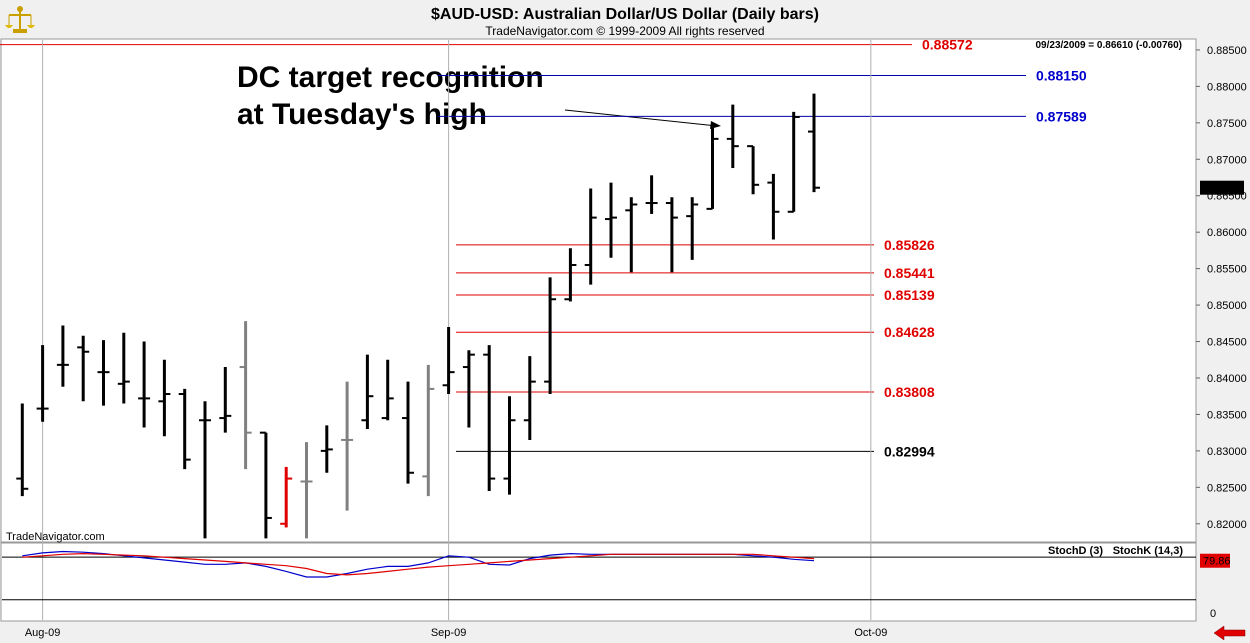  Describe the element at coordinates (1148, 551) in the screenshot. I see `stochk-legend: StochK (14,3)` at that location.